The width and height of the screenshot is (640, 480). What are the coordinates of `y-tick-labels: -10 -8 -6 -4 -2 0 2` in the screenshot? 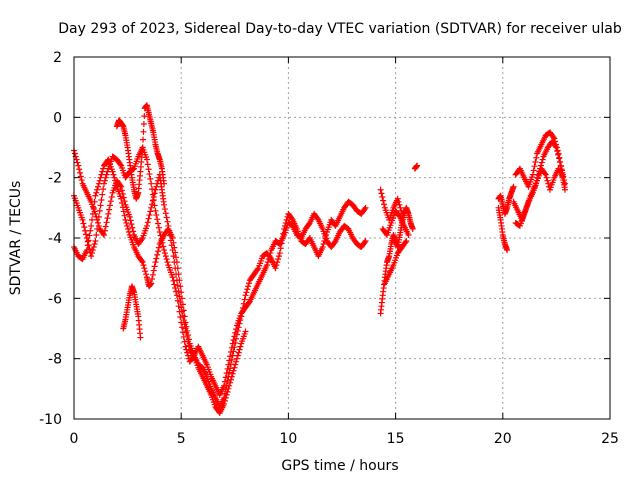 It's located at (50, 239).